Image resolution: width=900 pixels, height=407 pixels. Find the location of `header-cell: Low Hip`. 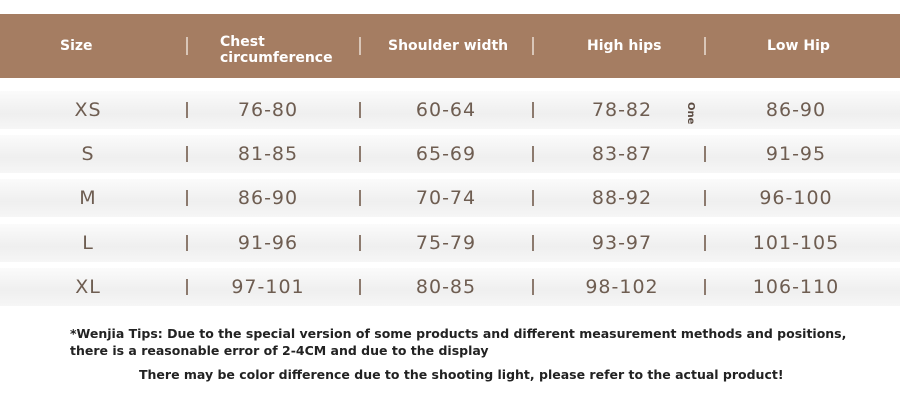

header-cell: Low Hip is located at coordinates (798, 46).